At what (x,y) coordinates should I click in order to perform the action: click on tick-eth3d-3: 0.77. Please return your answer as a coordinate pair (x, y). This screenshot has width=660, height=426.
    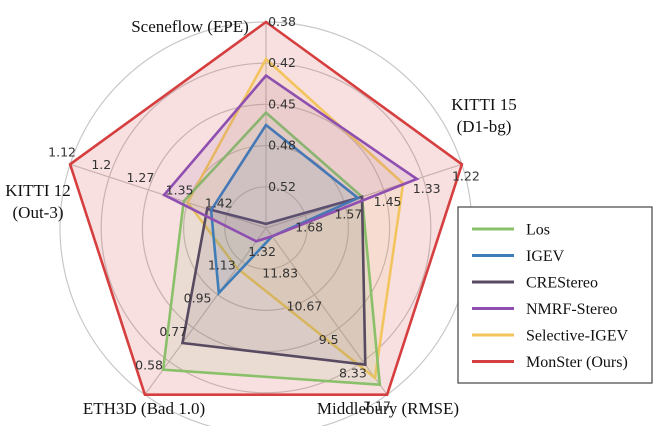
    Looking at the image, I should click on (173, 331).